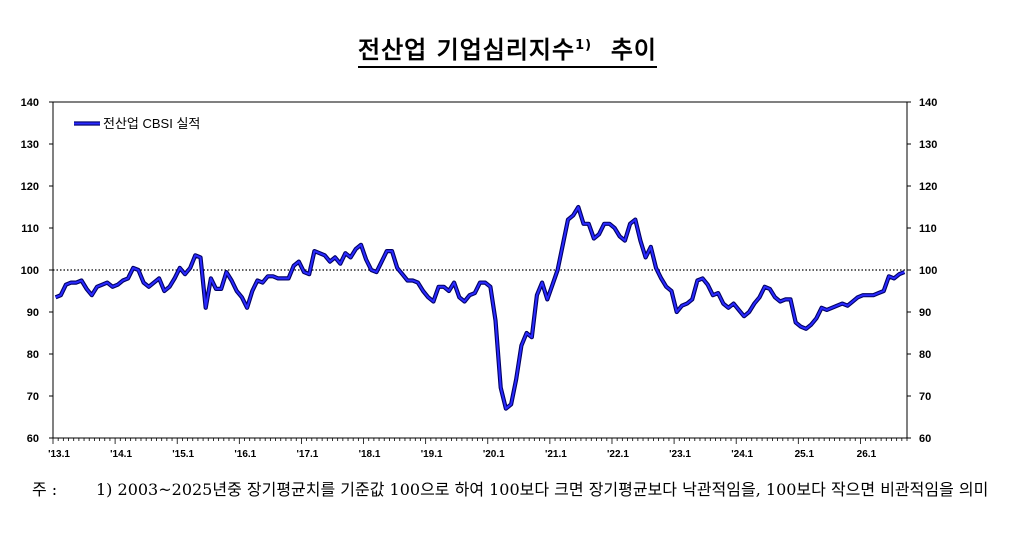 Image resolution: width=1015 pixels, height=537 pixels. What do you see at coordinates (370, 454) in the screenshot?
I see `x-tick-label: '18.1` at bounding box center [370, 454].